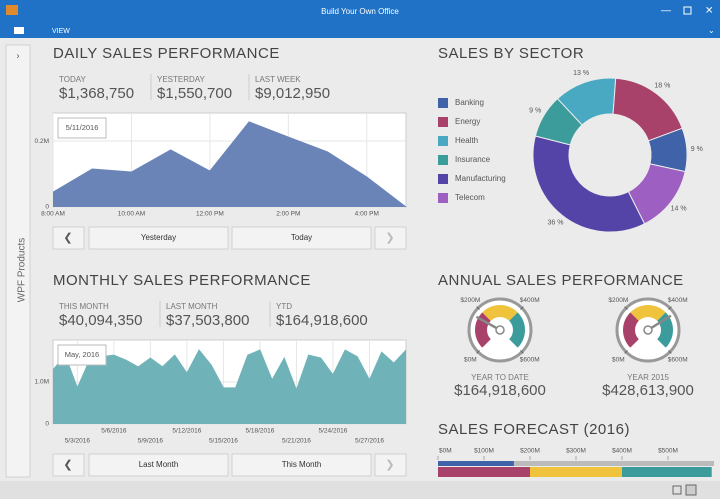 The image size is (720, 499). I want to click on nav-button-label: Today, so click(301, 237).